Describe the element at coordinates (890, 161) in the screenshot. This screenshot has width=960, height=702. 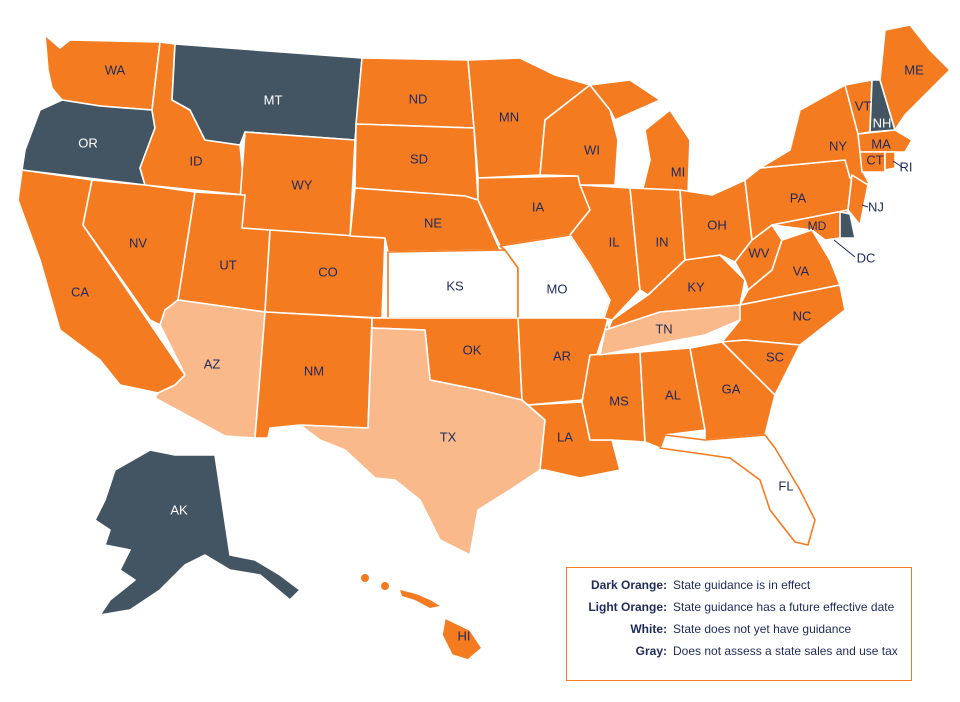
I see `state-ri` at that location.